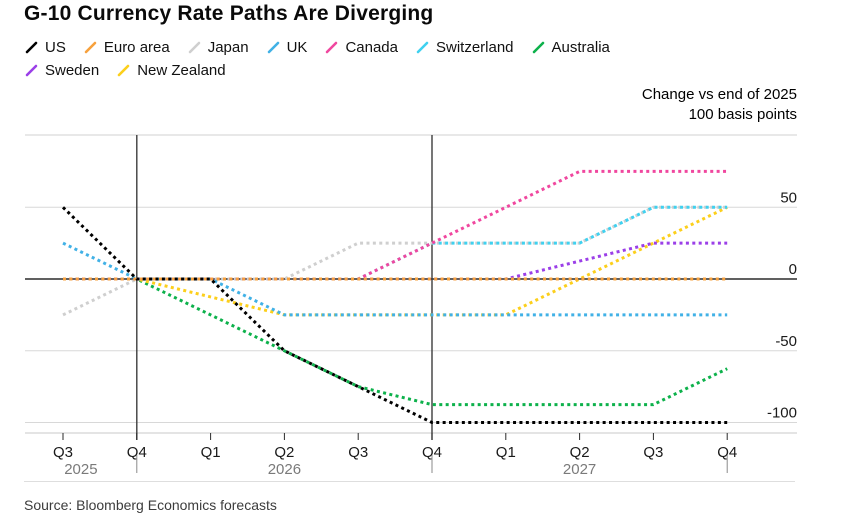 The width and height of the screenshot is (854, 529). I want to click on chart-title: G-10 Currency Rate Paths Are Diverging, so click(229, 13).